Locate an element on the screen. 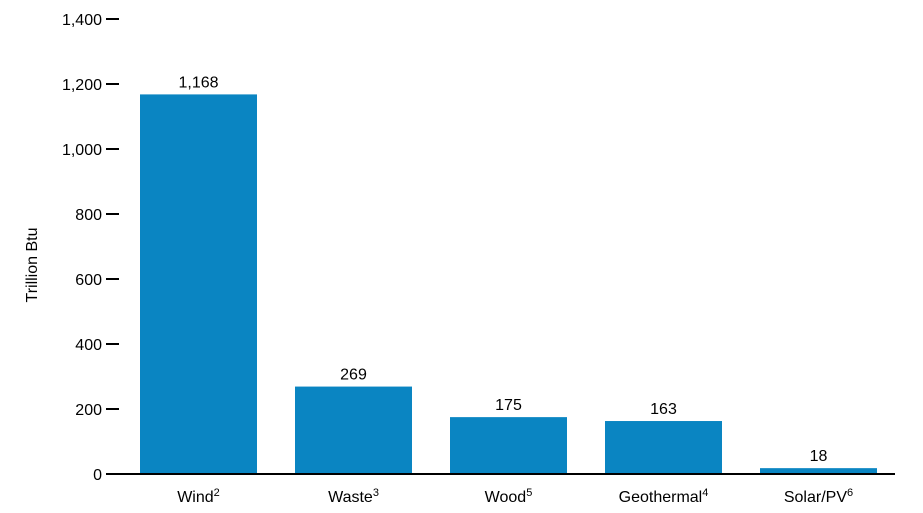 This screenshot has height=513, width=923. x-tick-label: Wind2 is located at coordinates (198, 496).